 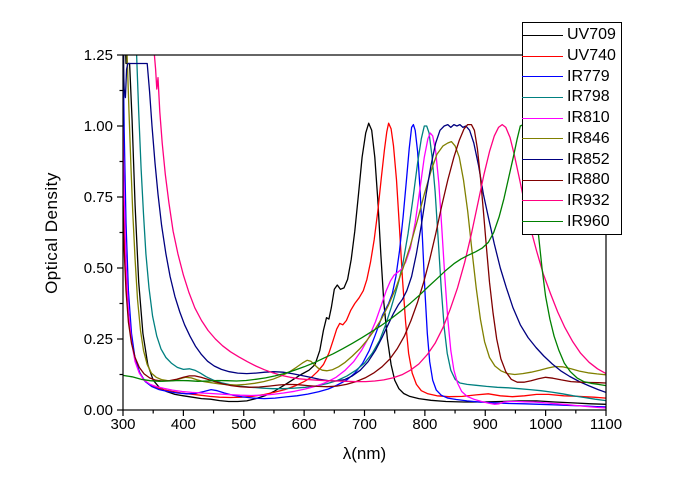 I want to click on legend-entry-IR846: IR846, so click(x=571, y=139).